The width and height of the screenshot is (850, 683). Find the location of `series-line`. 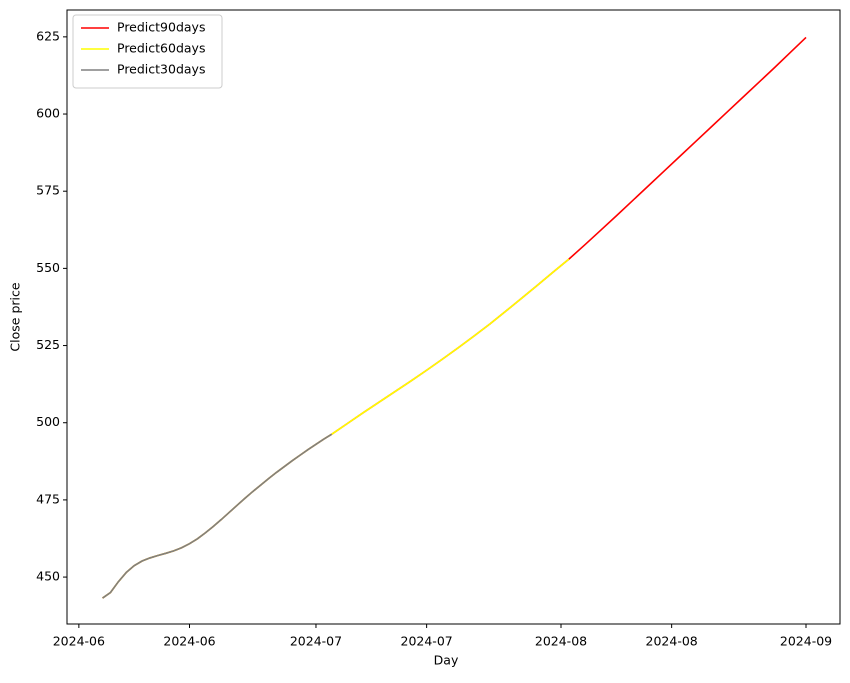

series-line is located at coordinates (217, 516).